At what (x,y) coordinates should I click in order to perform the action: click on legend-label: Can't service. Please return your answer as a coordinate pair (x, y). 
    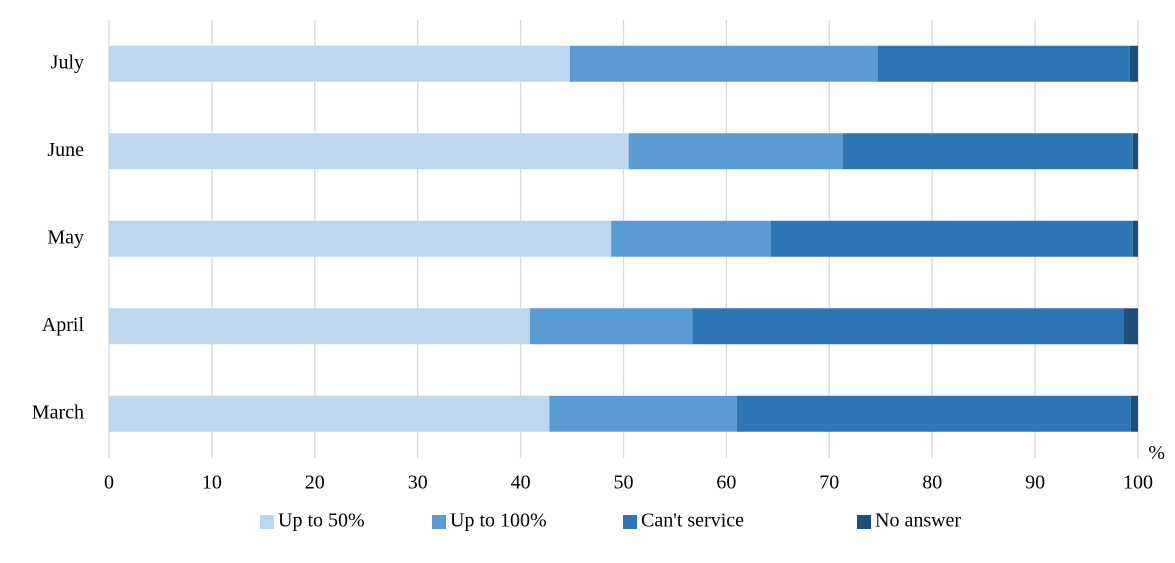
    Looking at the image, I should click on (692, 521).